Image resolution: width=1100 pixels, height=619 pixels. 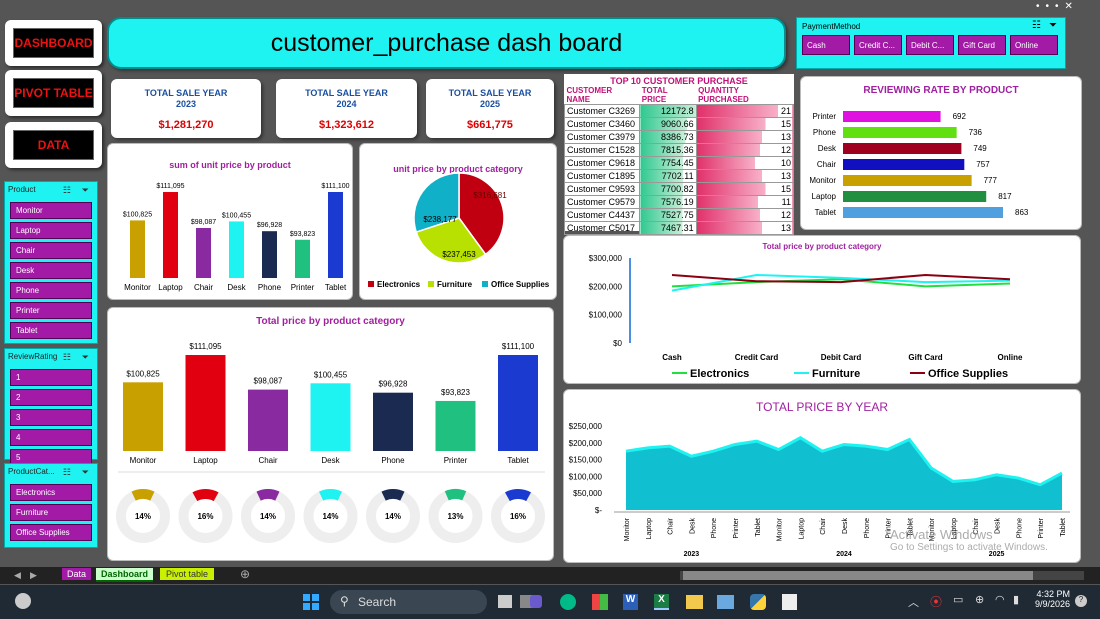 I want to click on scroll-left-icon: ◀, so click(x=17, y=575).